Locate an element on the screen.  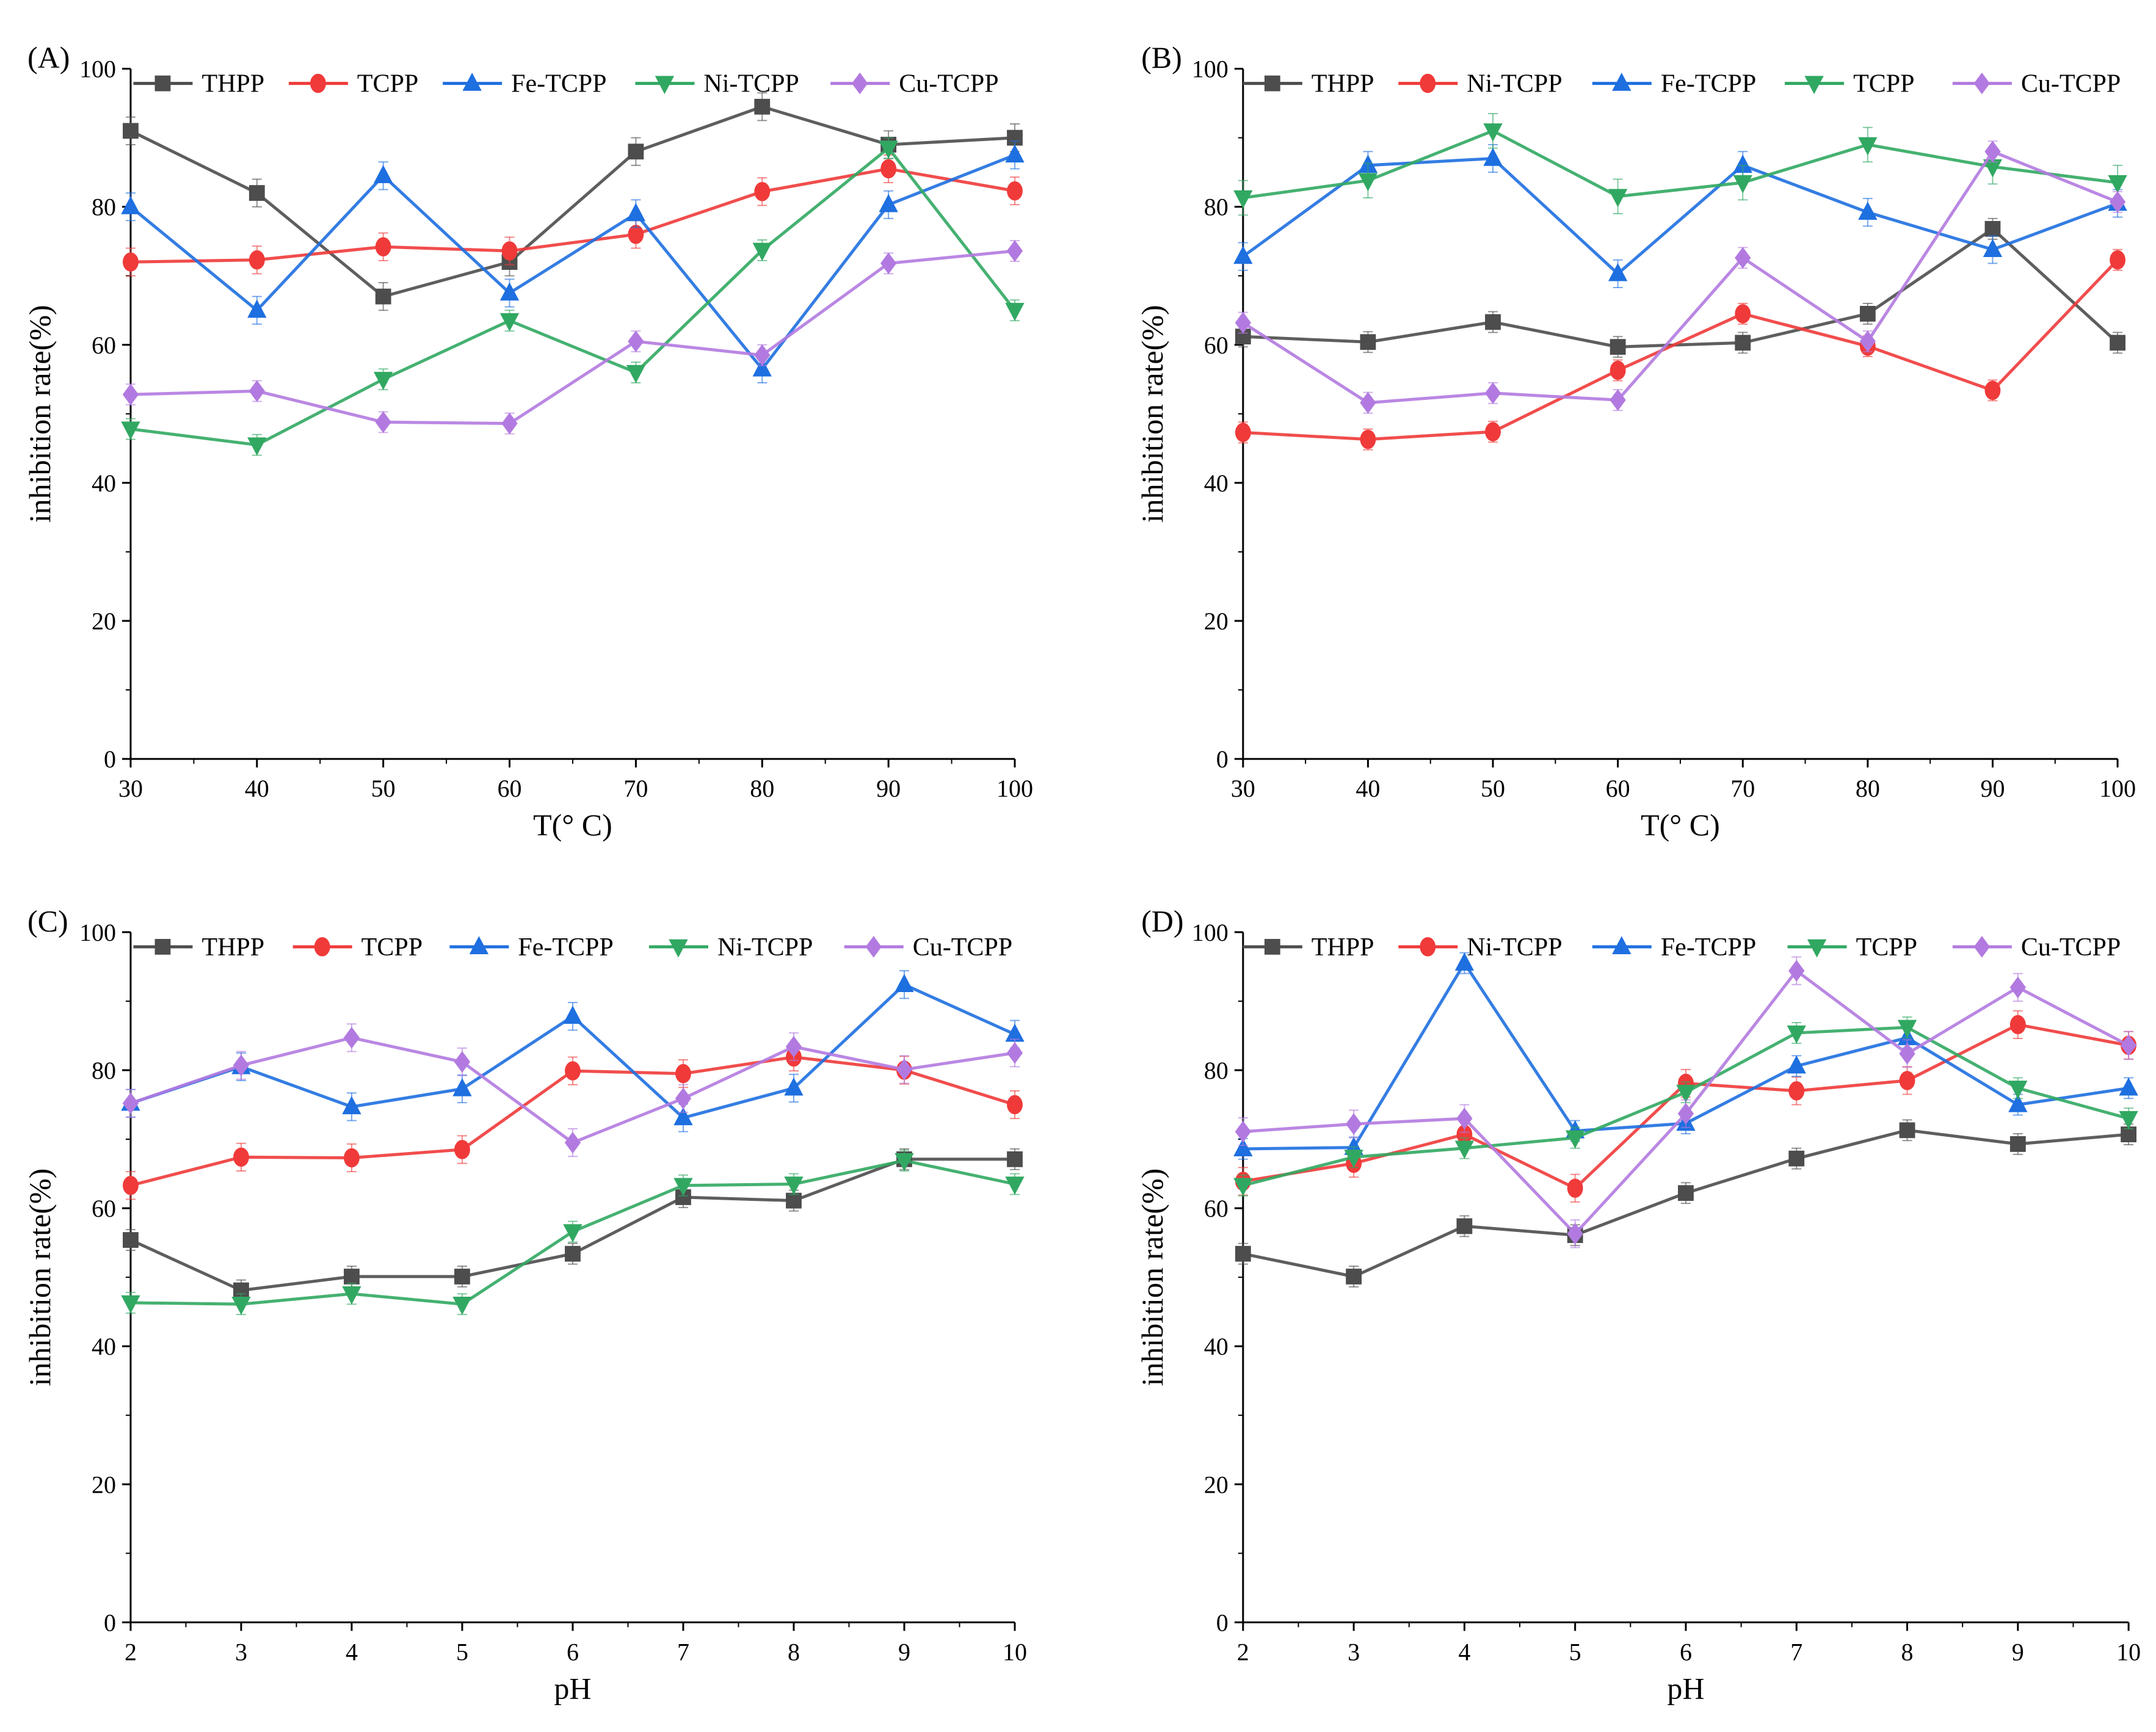
series-cu-tcpp is located at coordinates (572, 337).